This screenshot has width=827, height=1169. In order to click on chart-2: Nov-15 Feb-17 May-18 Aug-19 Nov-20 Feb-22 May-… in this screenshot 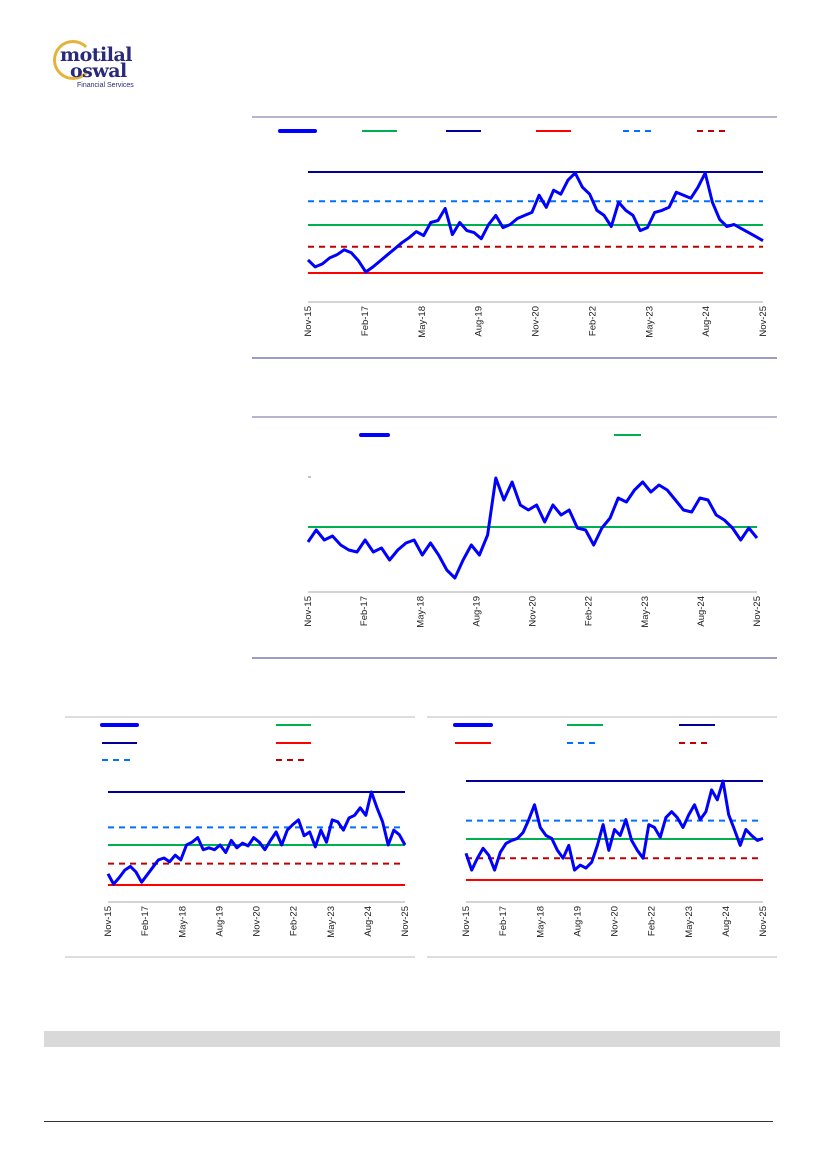, I will do `click(533, 530)`.